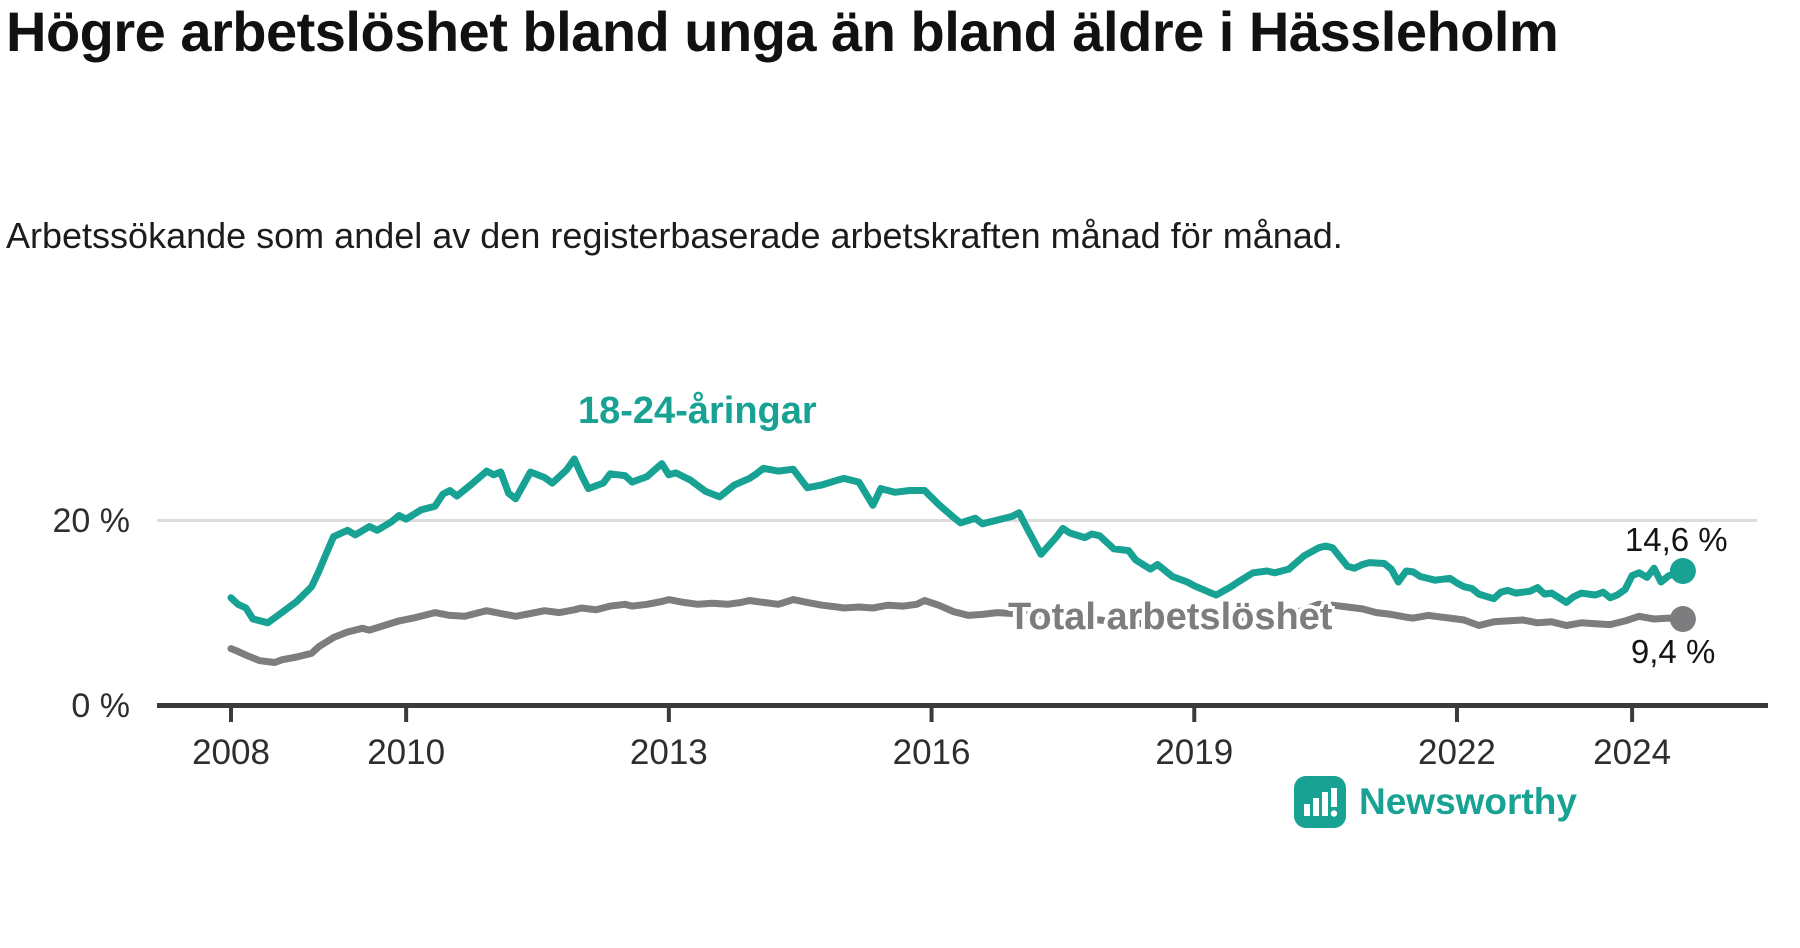 This screenshot has width=1800, height=948. Describe the element at coordinates (957, 541) in the screenshot. I see `series-line-youth` at that location.